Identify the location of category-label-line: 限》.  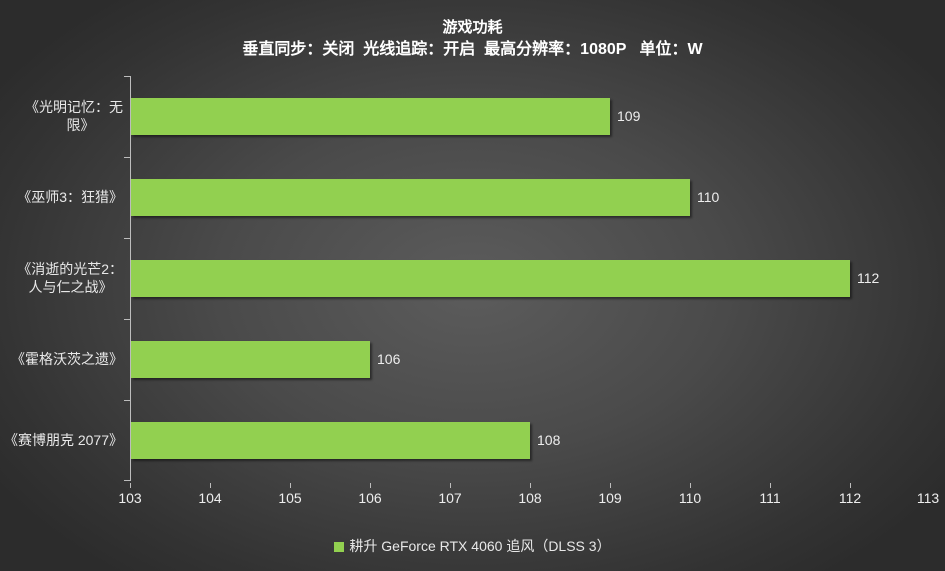
(80, 125).